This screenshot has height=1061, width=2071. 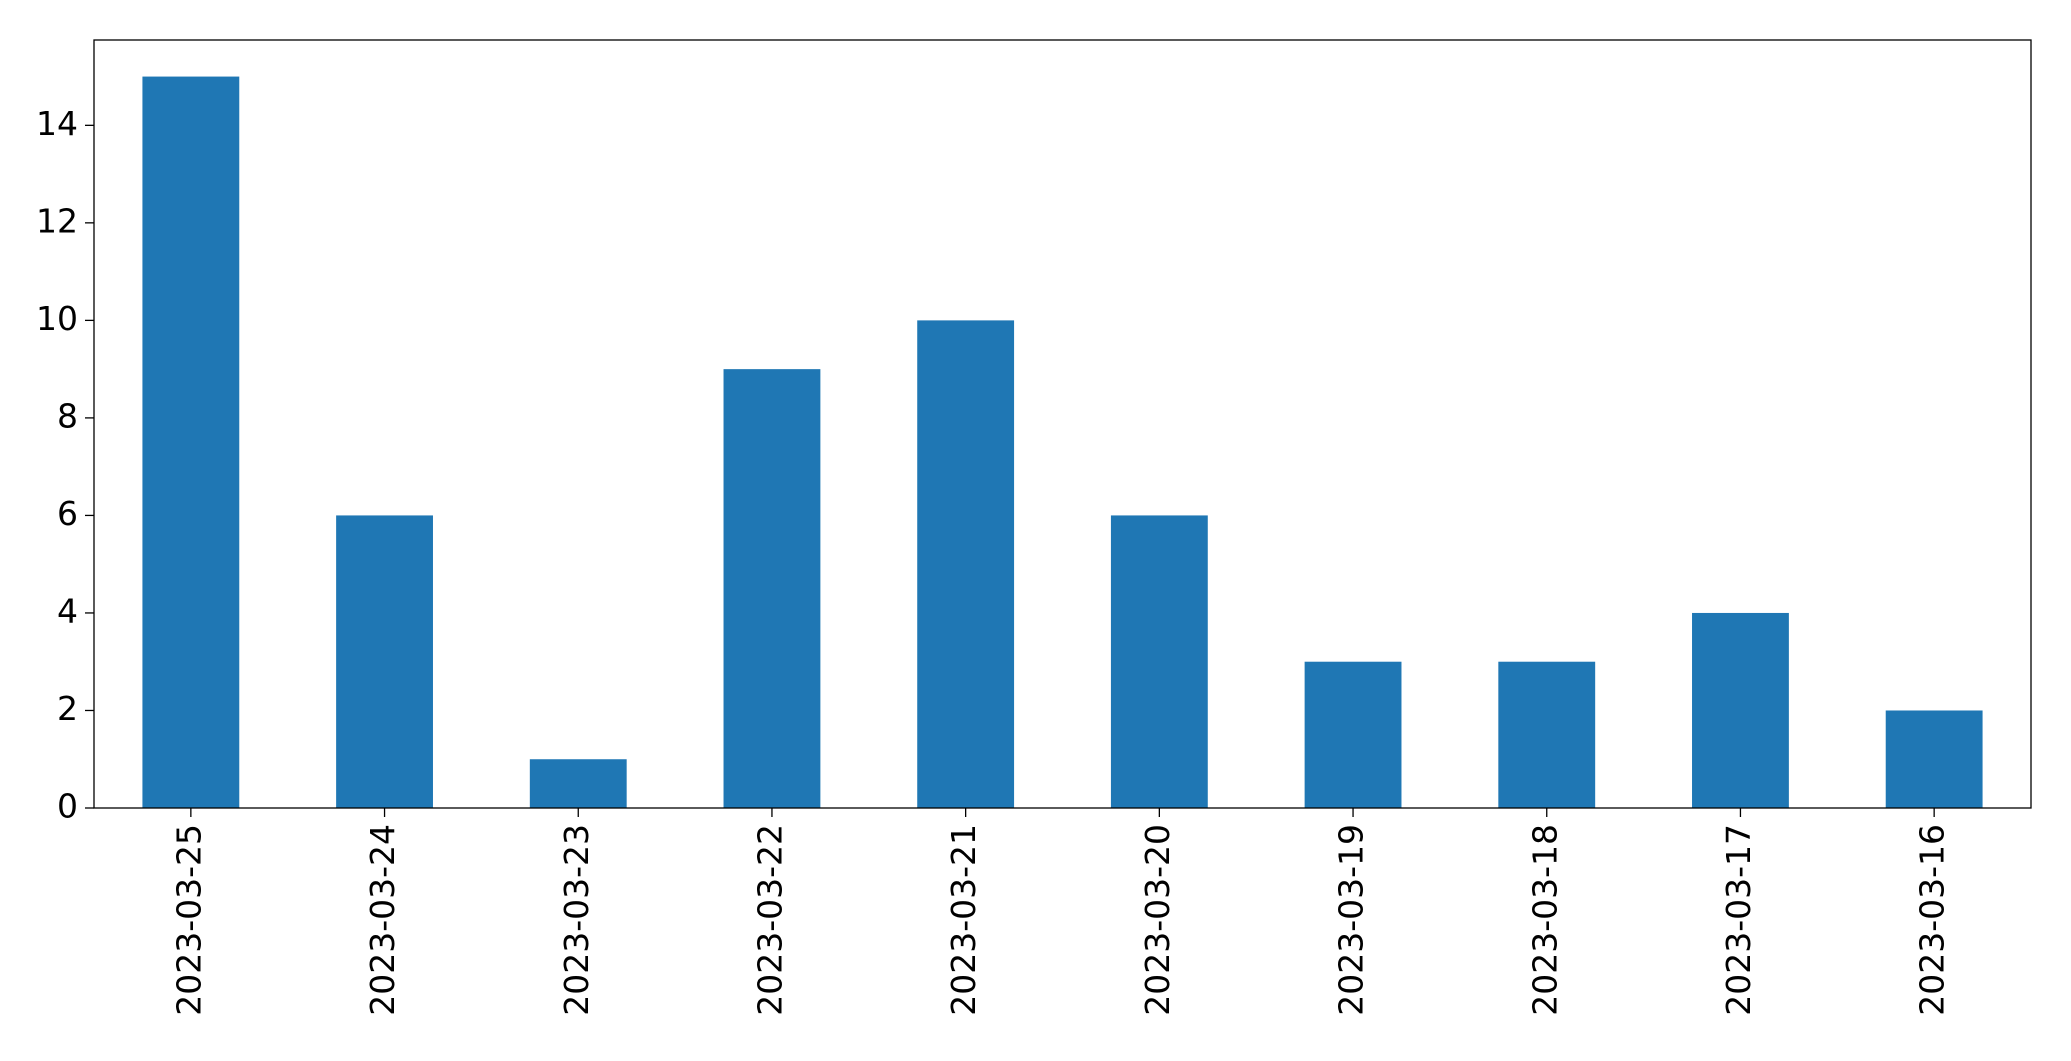 What do you see at coordinates (1544, 920) in the screenshot?
I see `x-tick-label: 2023-03-18` at bounding box center [1544, 920].